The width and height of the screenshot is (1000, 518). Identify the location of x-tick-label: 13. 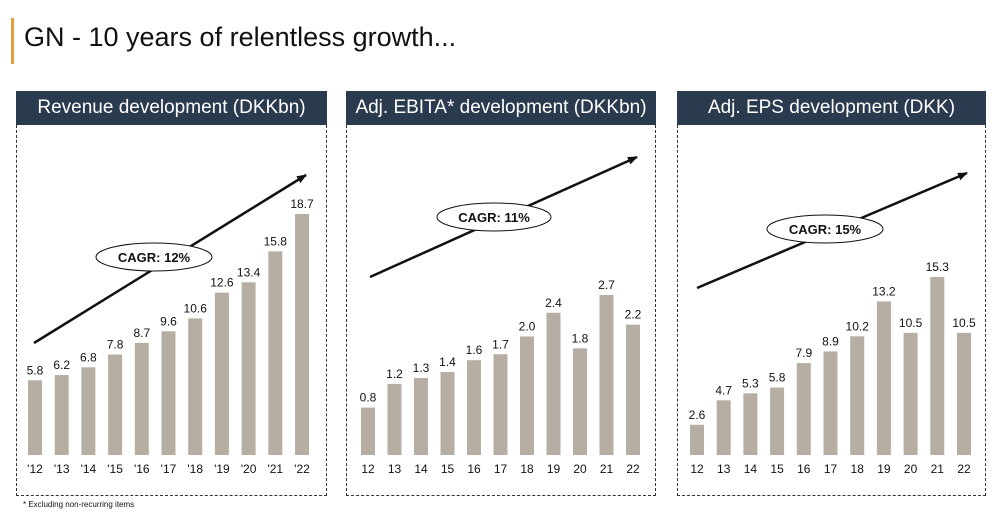
(395, 469).